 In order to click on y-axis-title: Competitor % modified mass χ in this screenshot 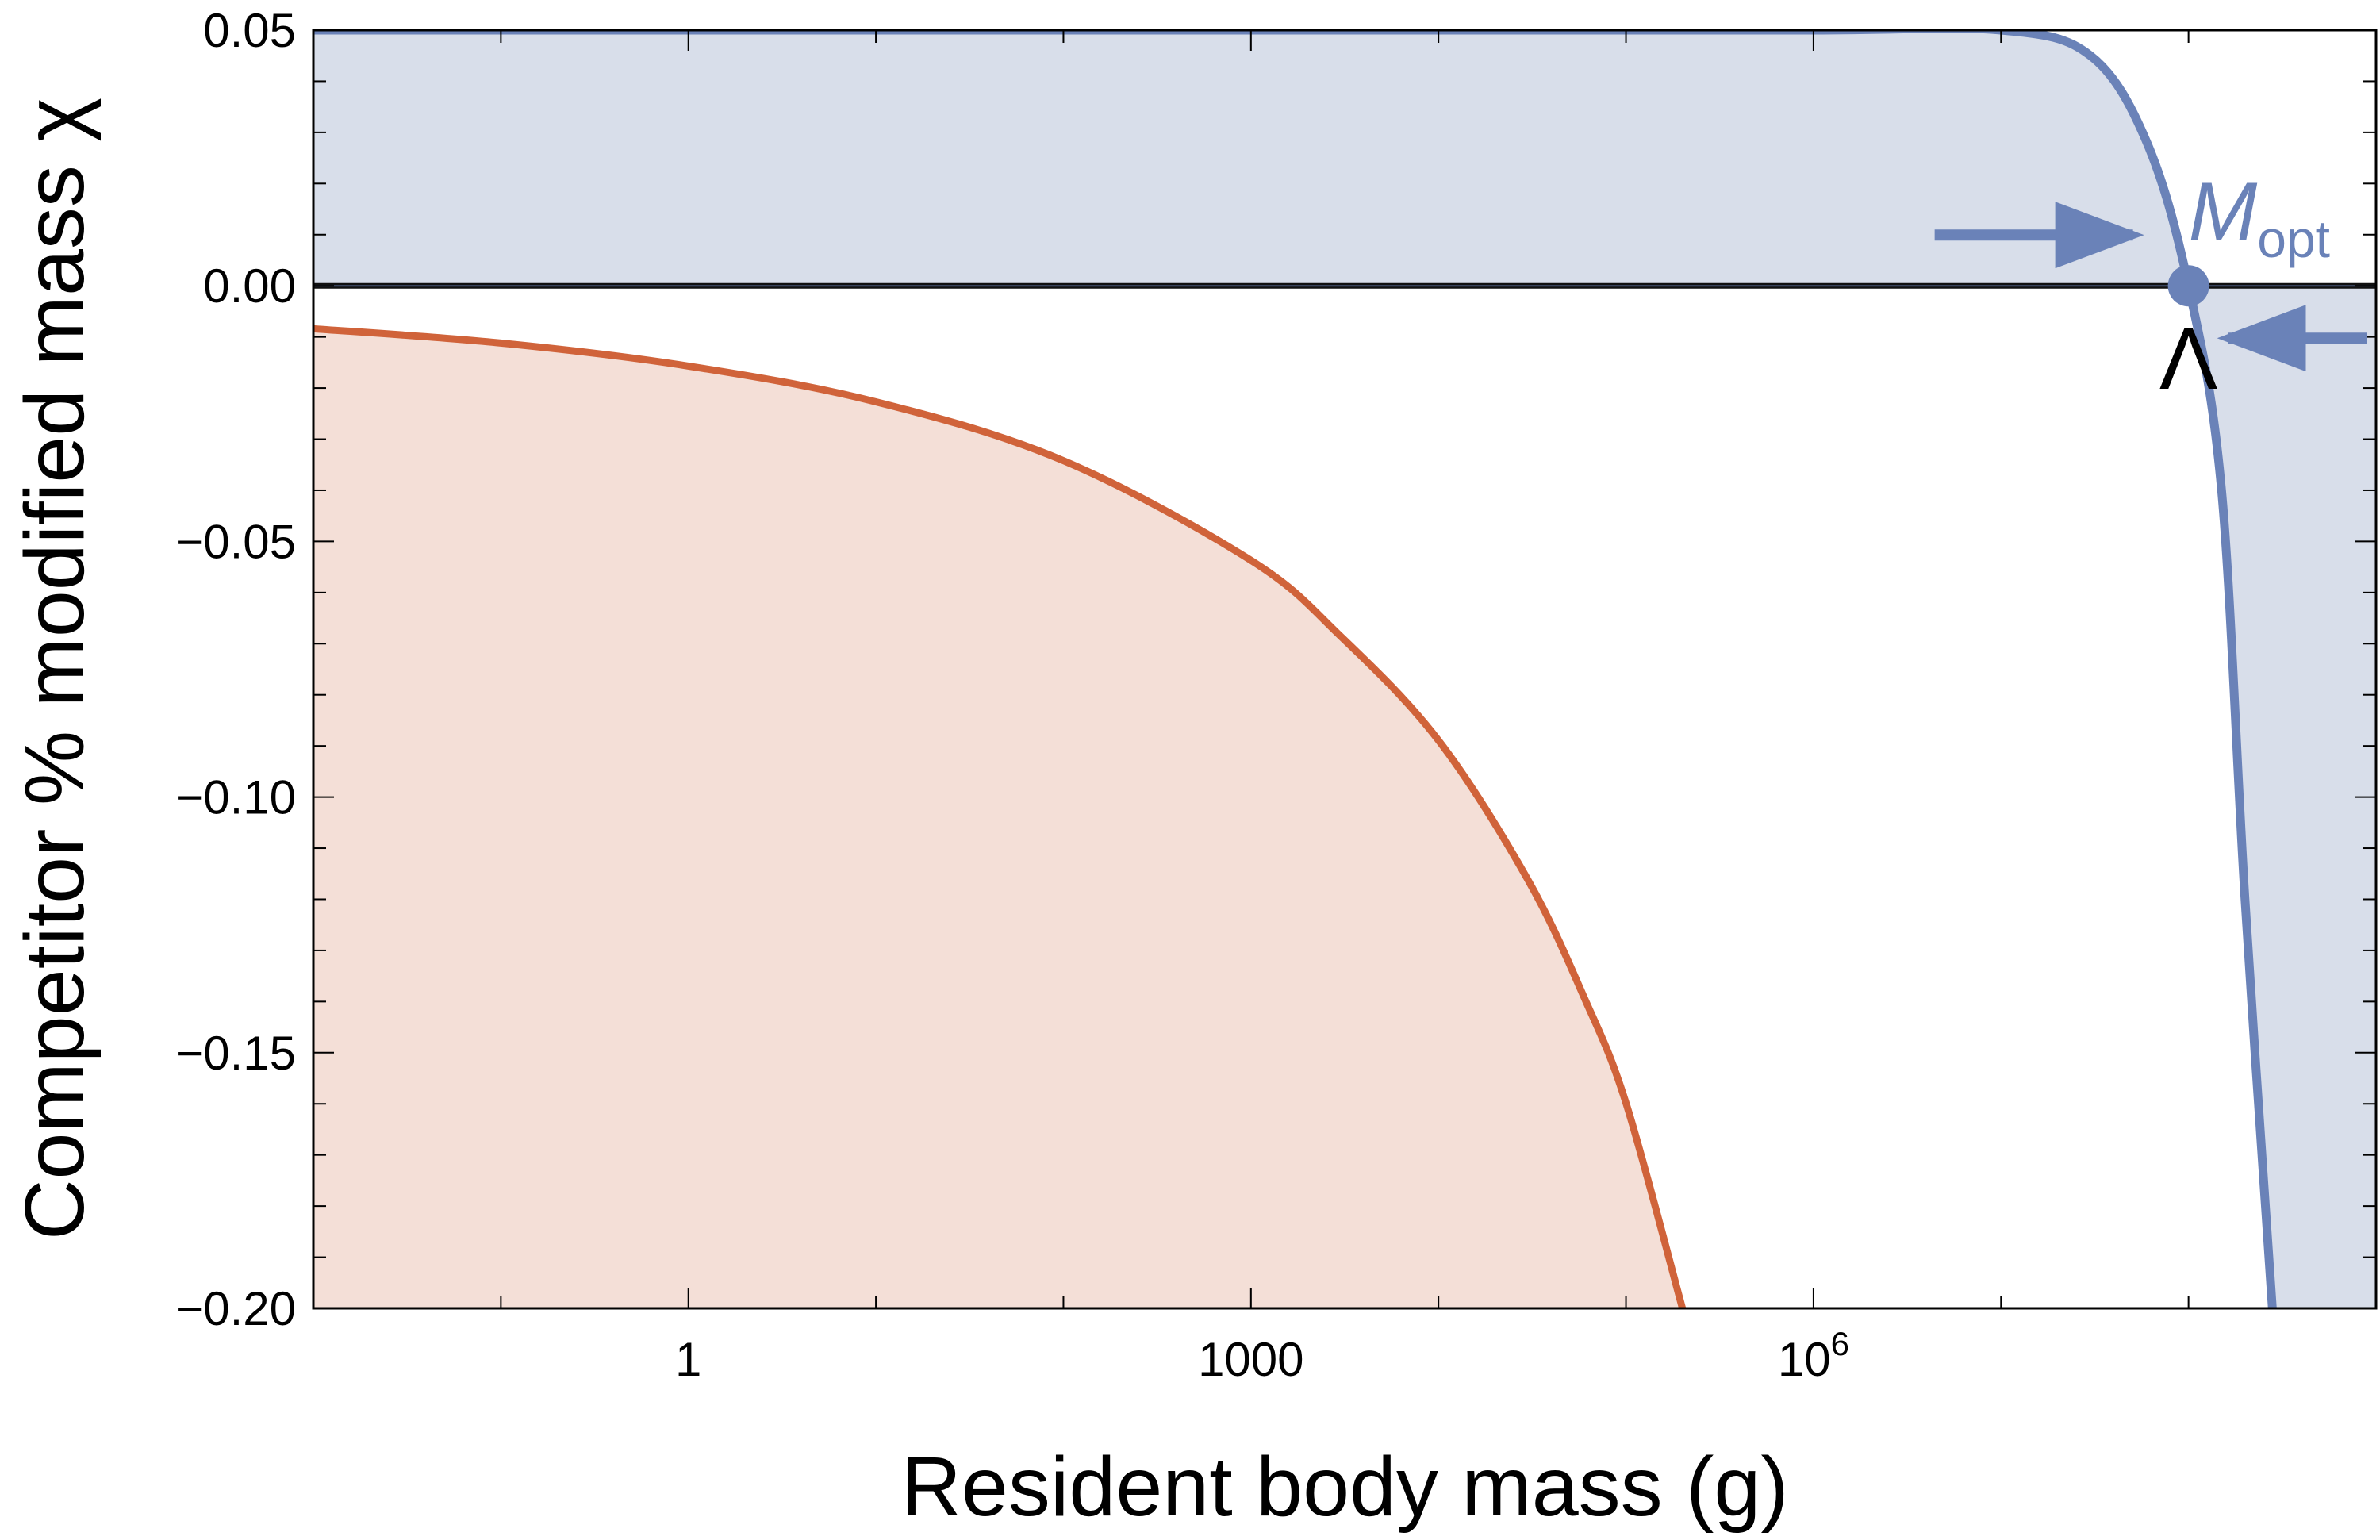, I will do `click(55, 669)`.